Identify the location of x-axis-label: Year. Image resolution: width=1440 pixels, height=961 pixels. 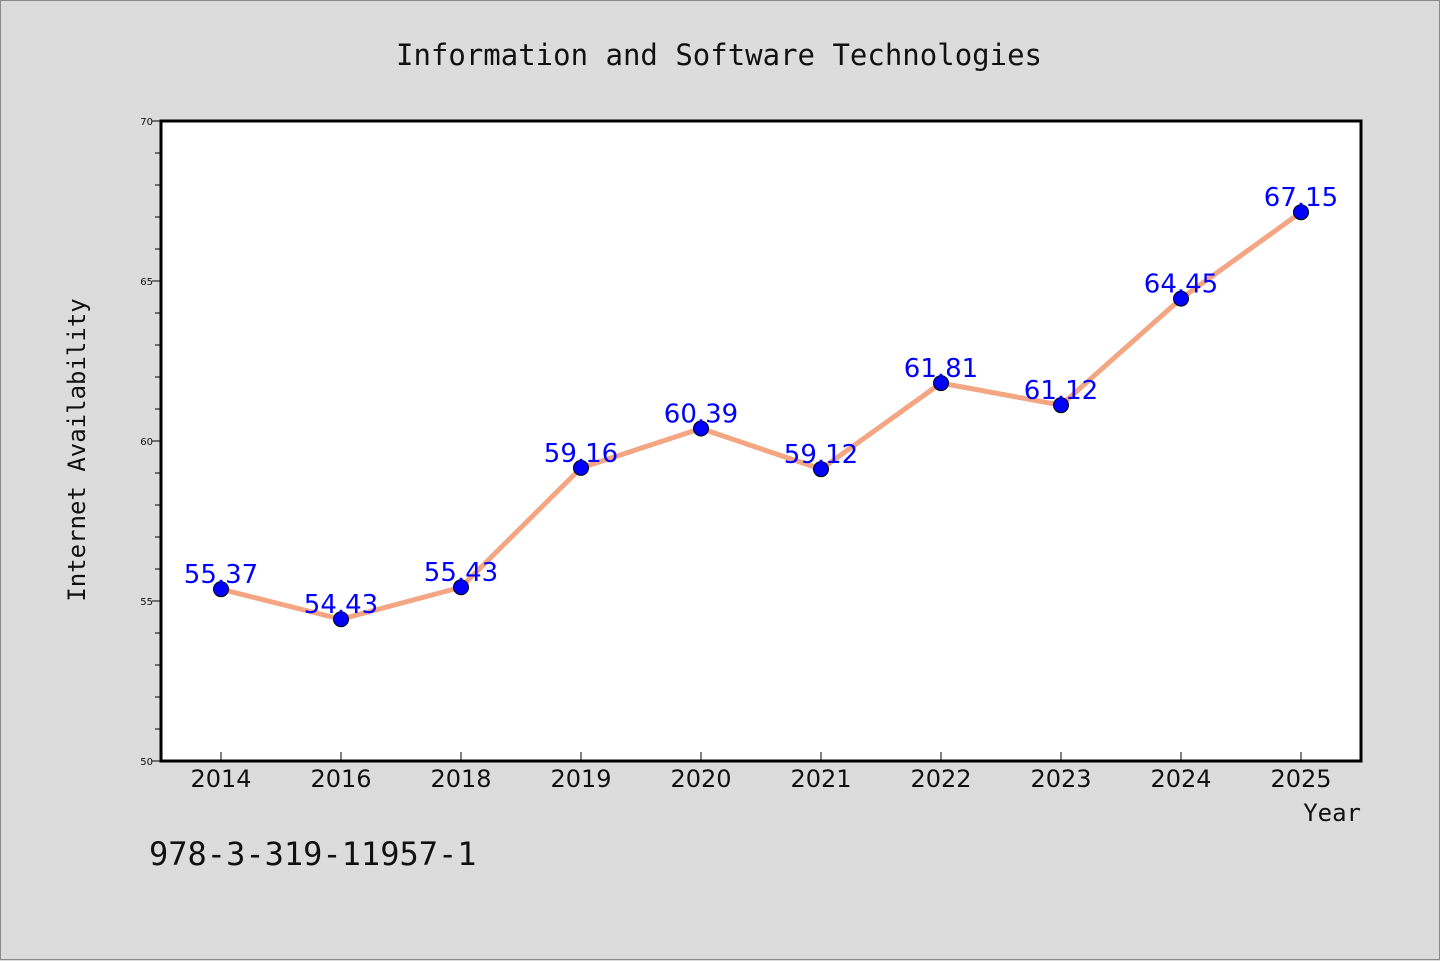
(1332, 813).